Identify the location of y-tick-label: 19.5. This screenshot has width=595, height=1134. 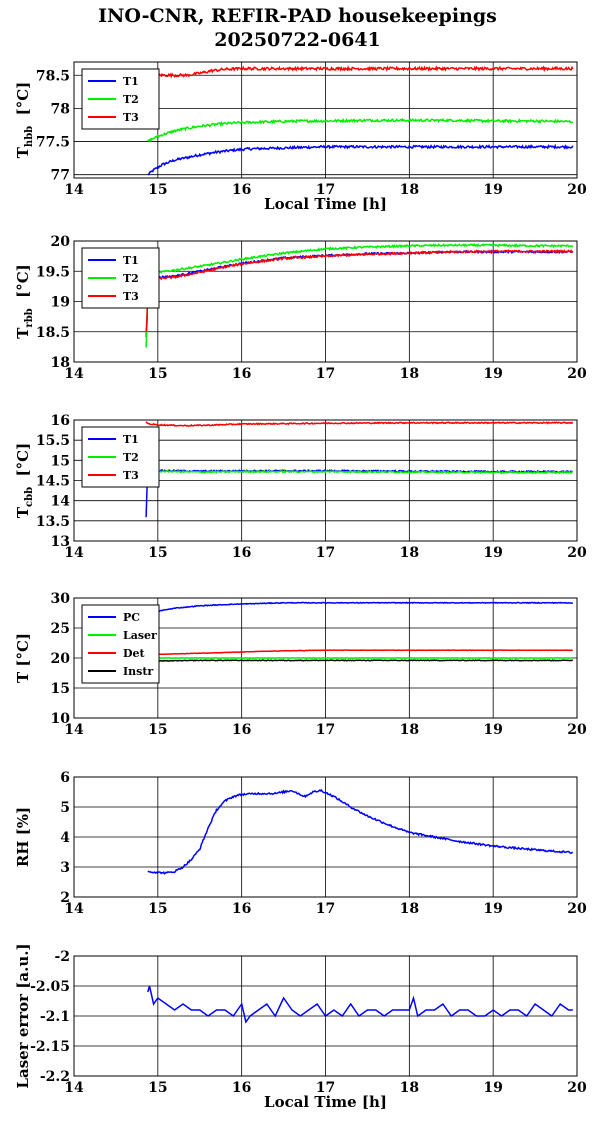
(53, 272).